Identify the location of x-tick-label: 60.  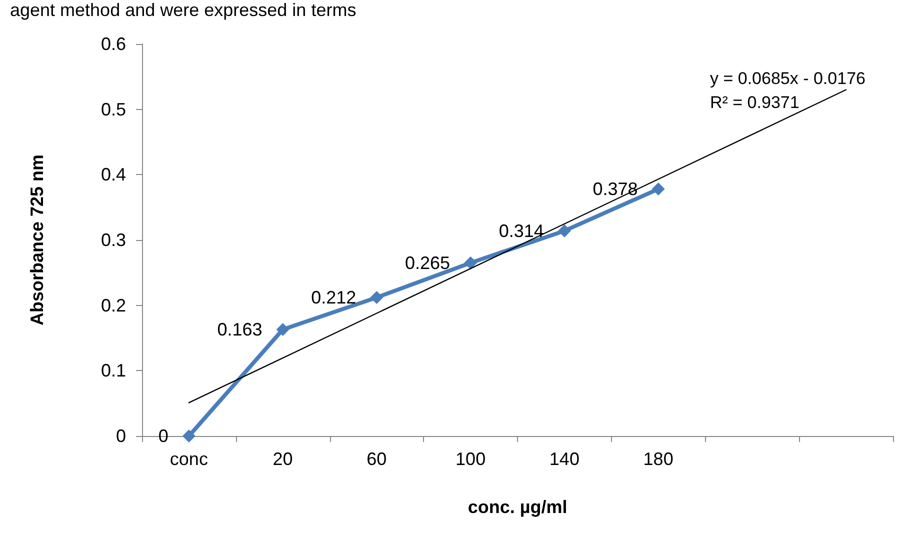
(376, 459).